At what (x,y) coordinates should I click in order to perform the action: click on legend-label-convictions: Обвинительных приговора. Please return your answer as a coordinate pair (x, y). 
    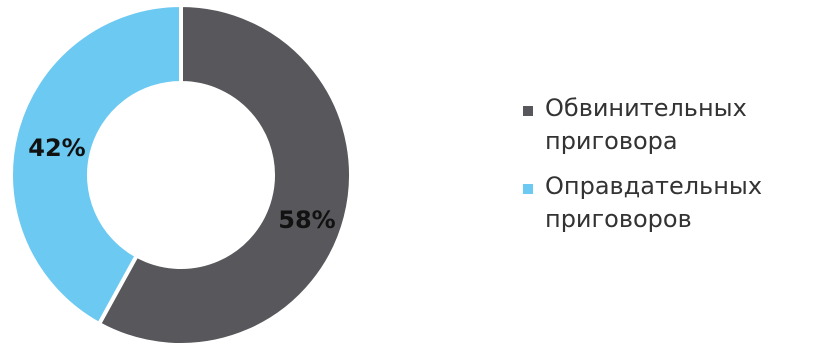
    Looking at the image, I should click on (646, 124).